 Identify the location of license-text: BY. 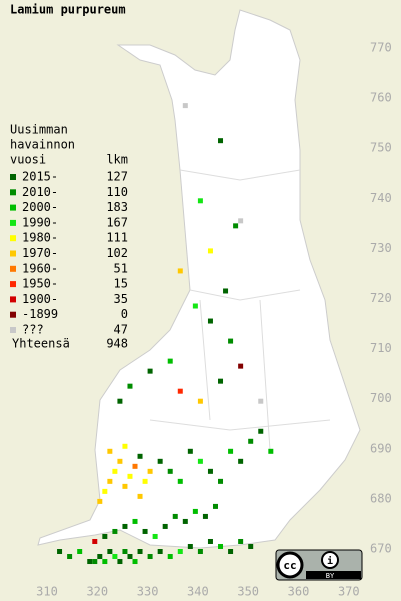
(330, 576).